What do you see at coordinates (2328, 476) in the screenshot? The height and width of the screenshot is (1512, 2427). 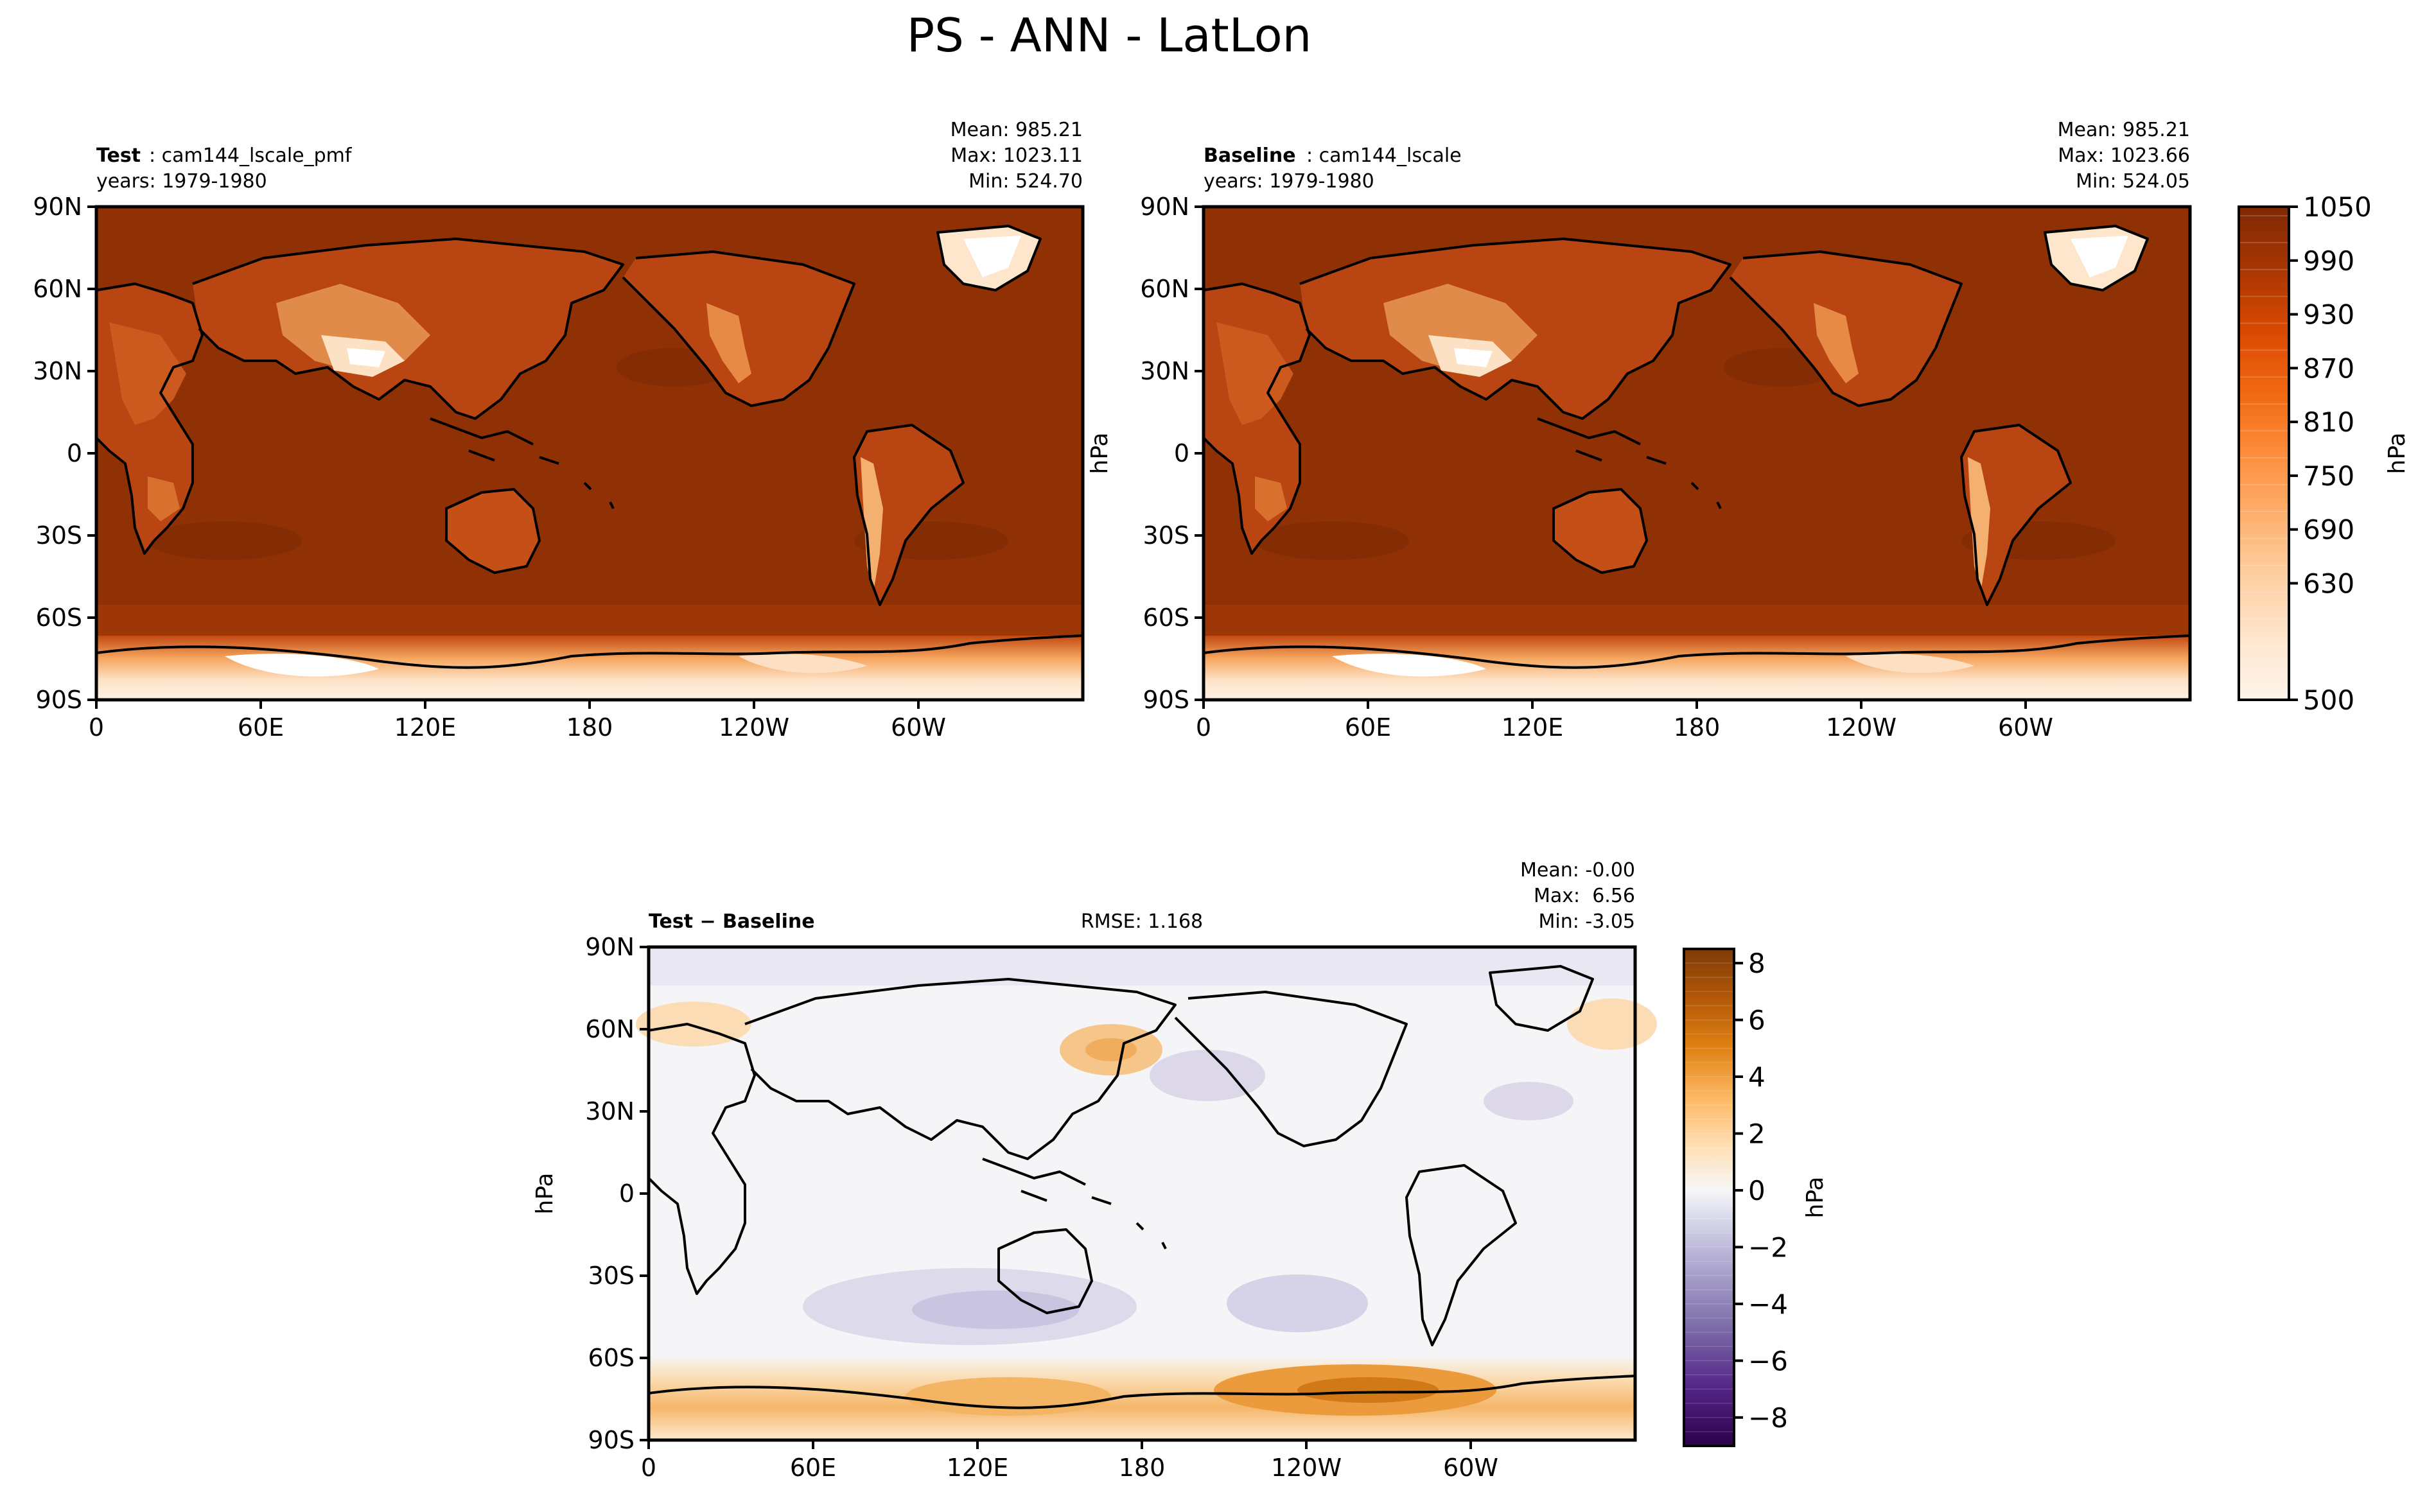 I see `colorbar-top-tick-label: 750` at bounding box center [2328, 476].